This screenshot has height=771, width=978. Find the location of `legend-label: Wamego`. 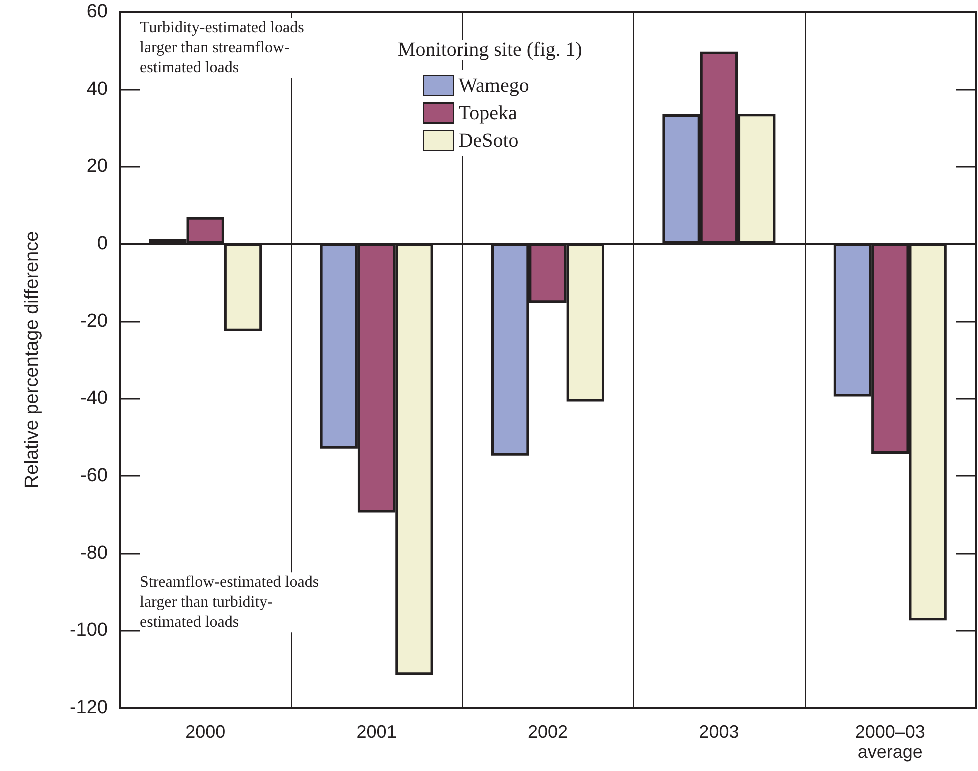

legend-label: Wamego is located at coordinates (494, 85).